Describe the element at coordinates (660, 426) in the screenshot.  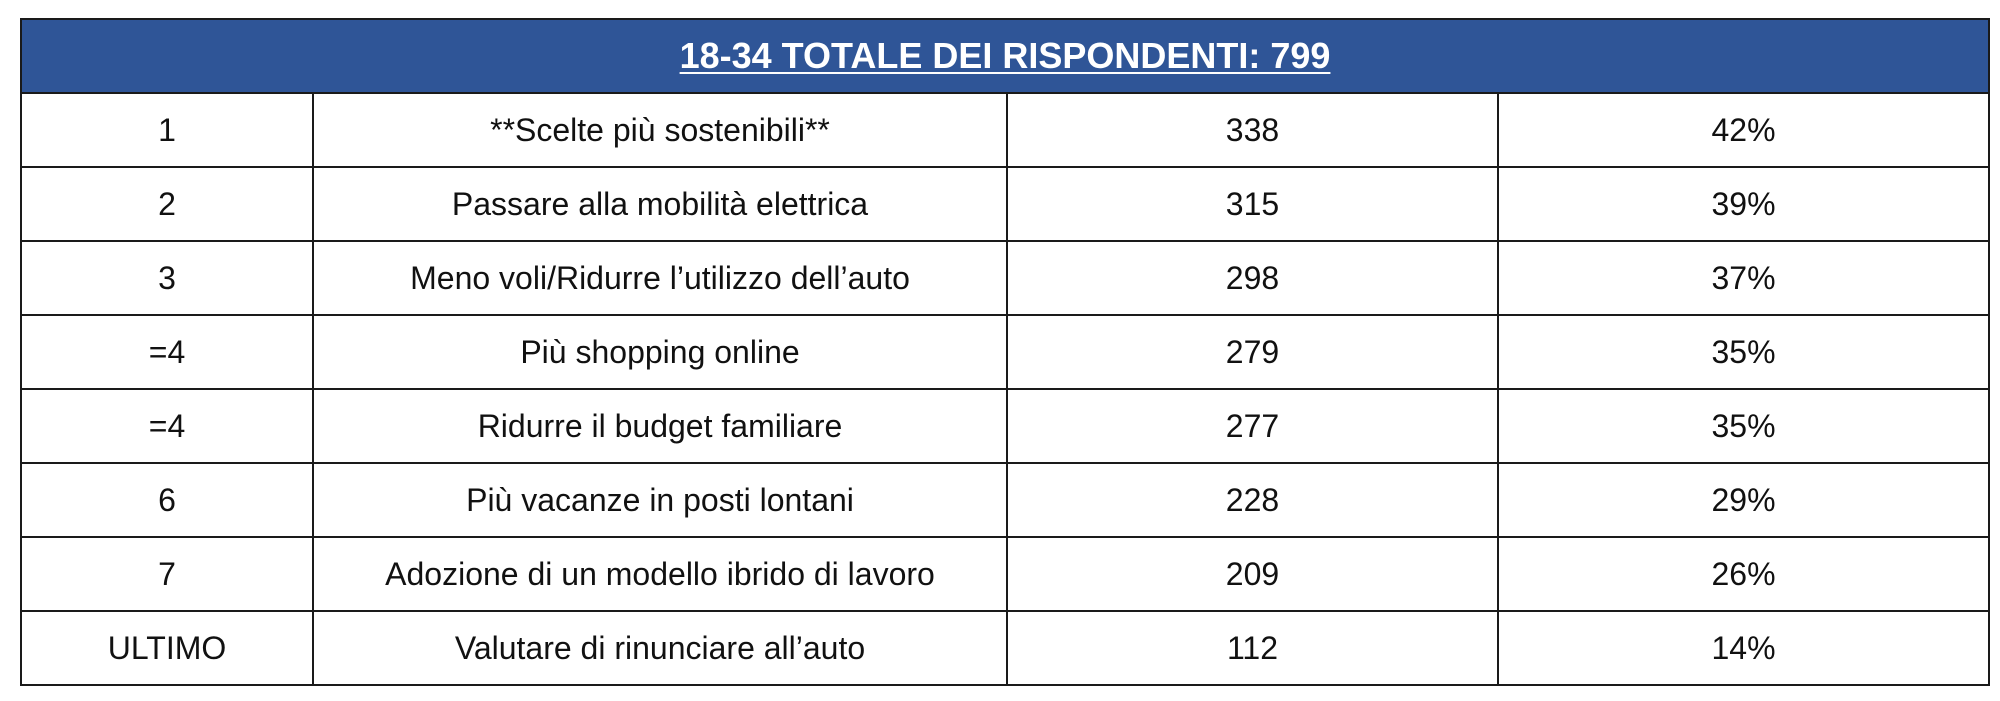
I see `label-cell: Ridurre il budget familiare` at that location.